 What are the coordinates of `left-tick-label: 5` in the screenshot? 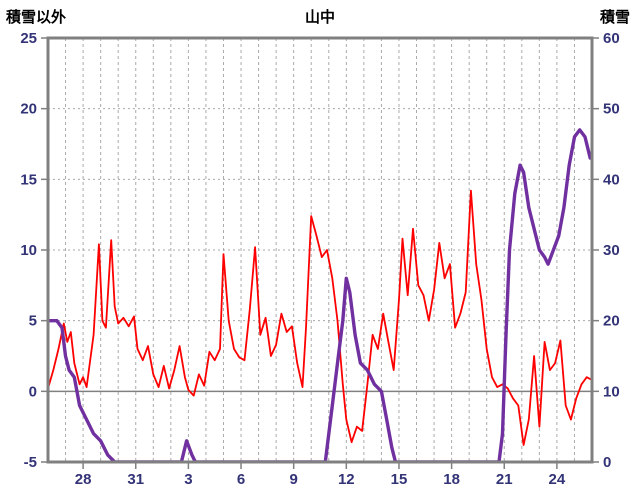 It's located at (33, 321).